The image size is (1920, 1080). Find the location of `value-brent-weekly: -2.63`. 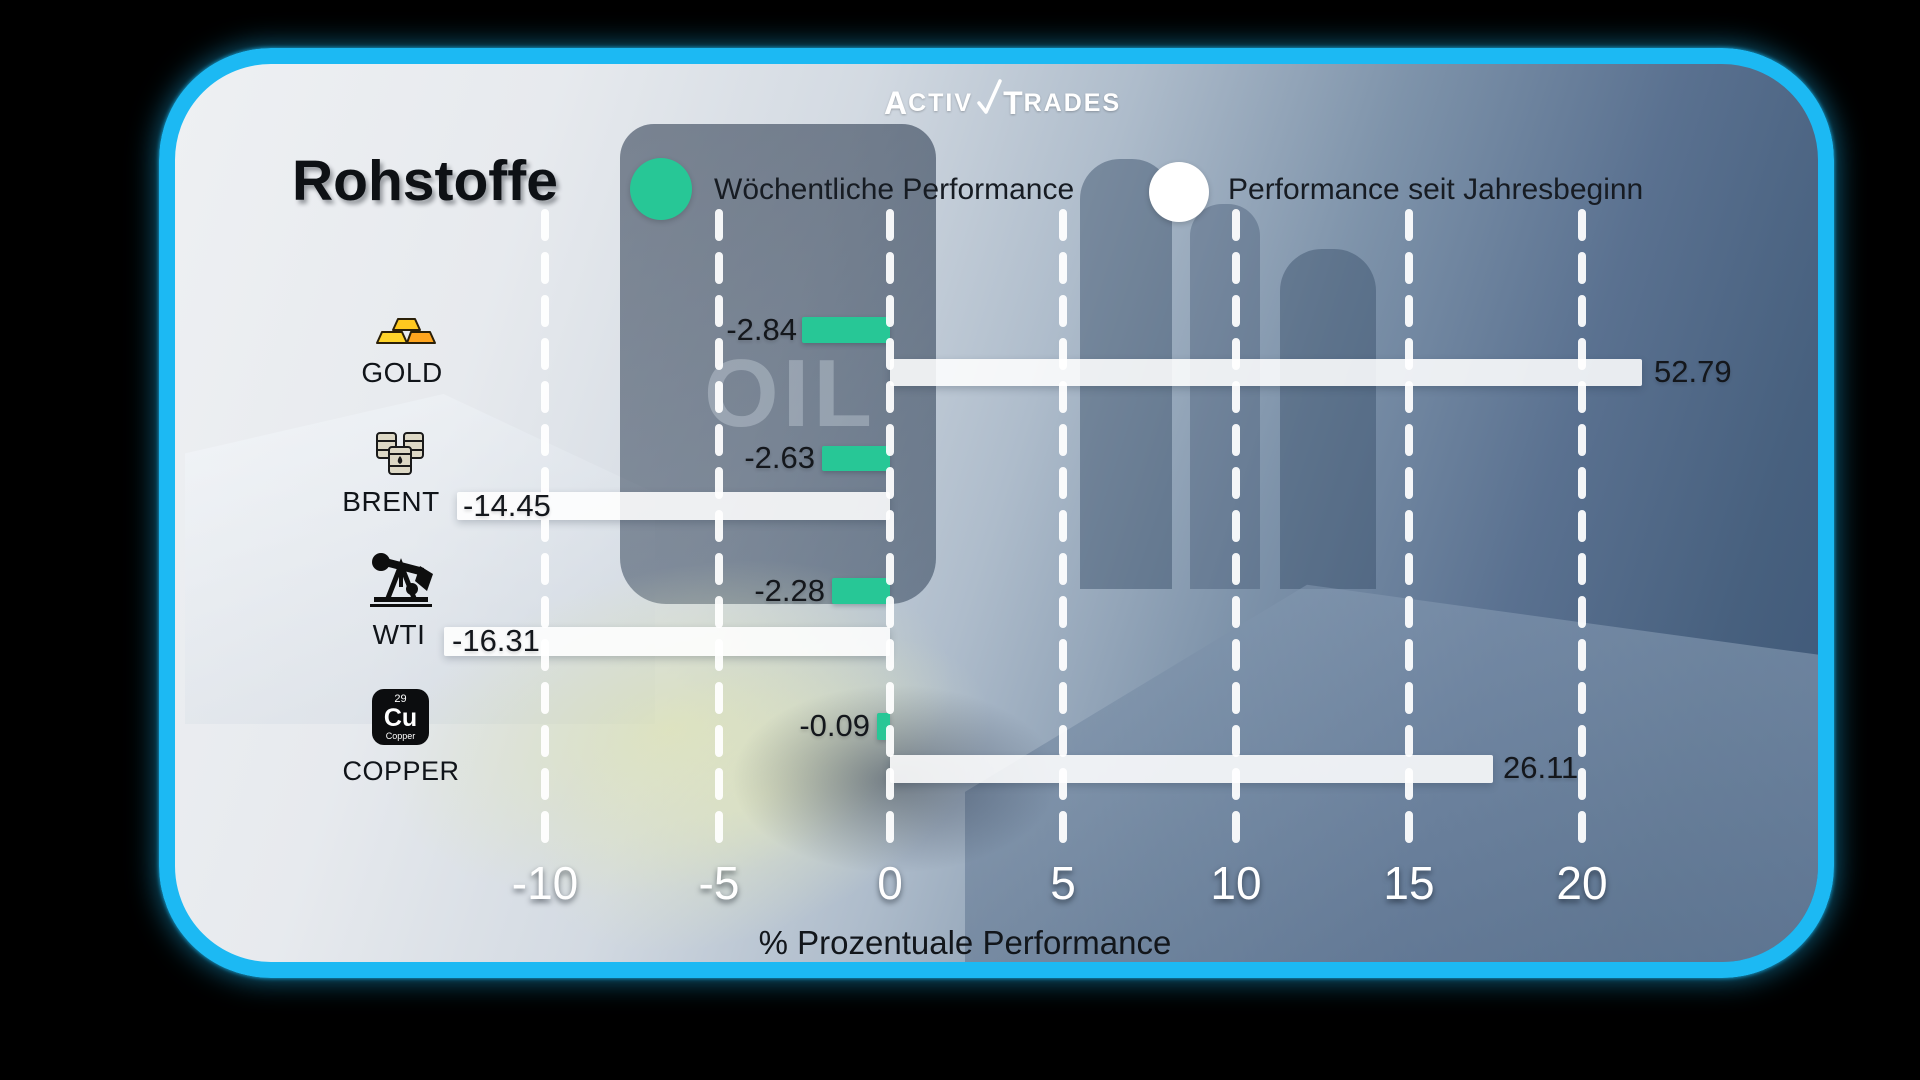

value-brent-weekly: -2.63 is located at coordinates (779, 457).